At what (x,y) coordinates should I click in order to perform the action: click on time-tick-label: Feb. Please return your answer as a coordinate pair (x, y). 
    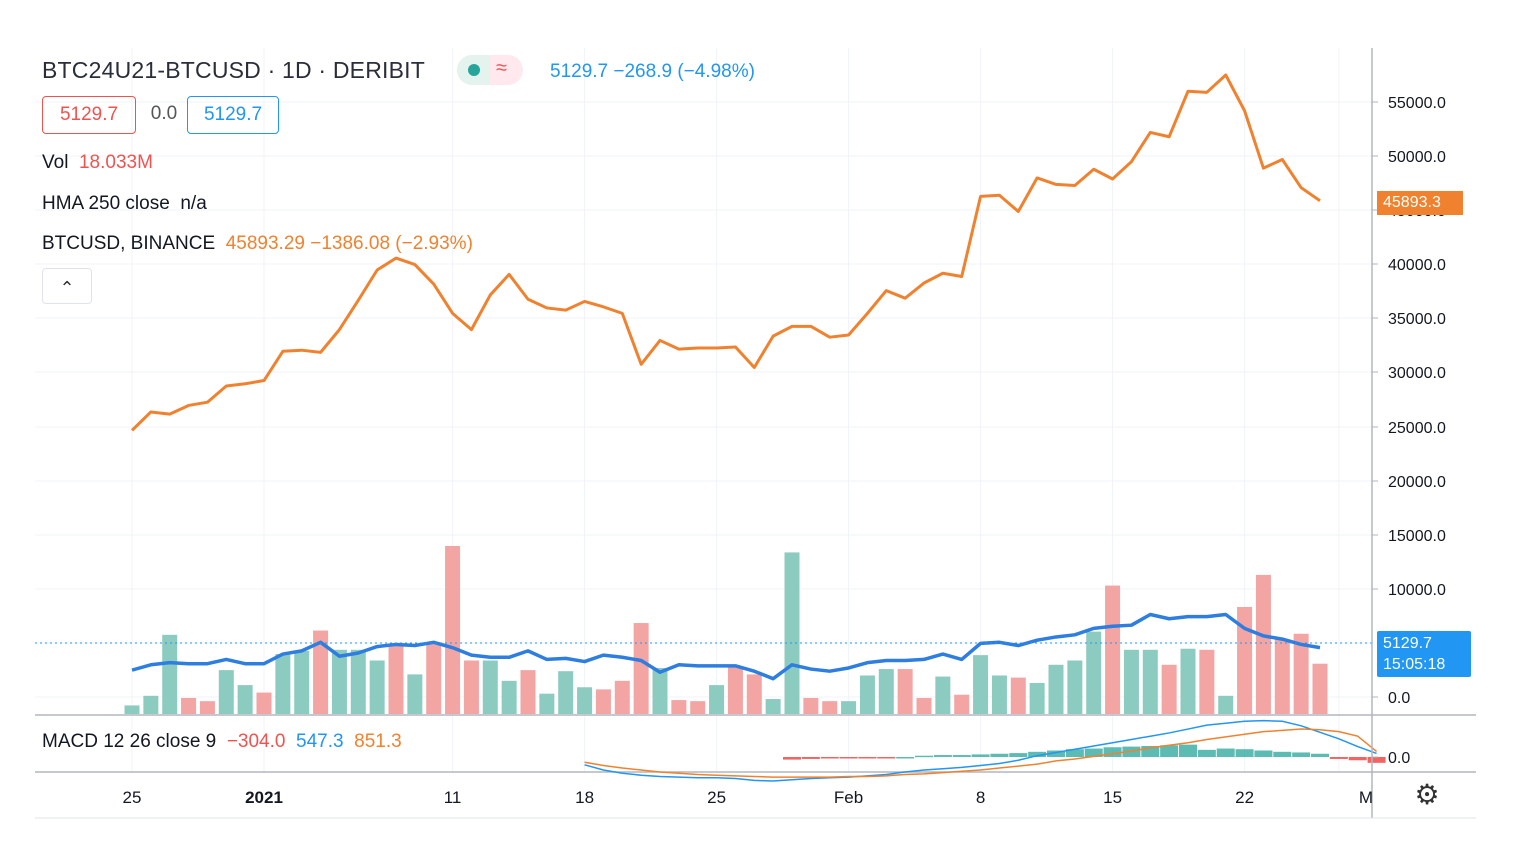
    Looking at the image, I should click on (848, 797).